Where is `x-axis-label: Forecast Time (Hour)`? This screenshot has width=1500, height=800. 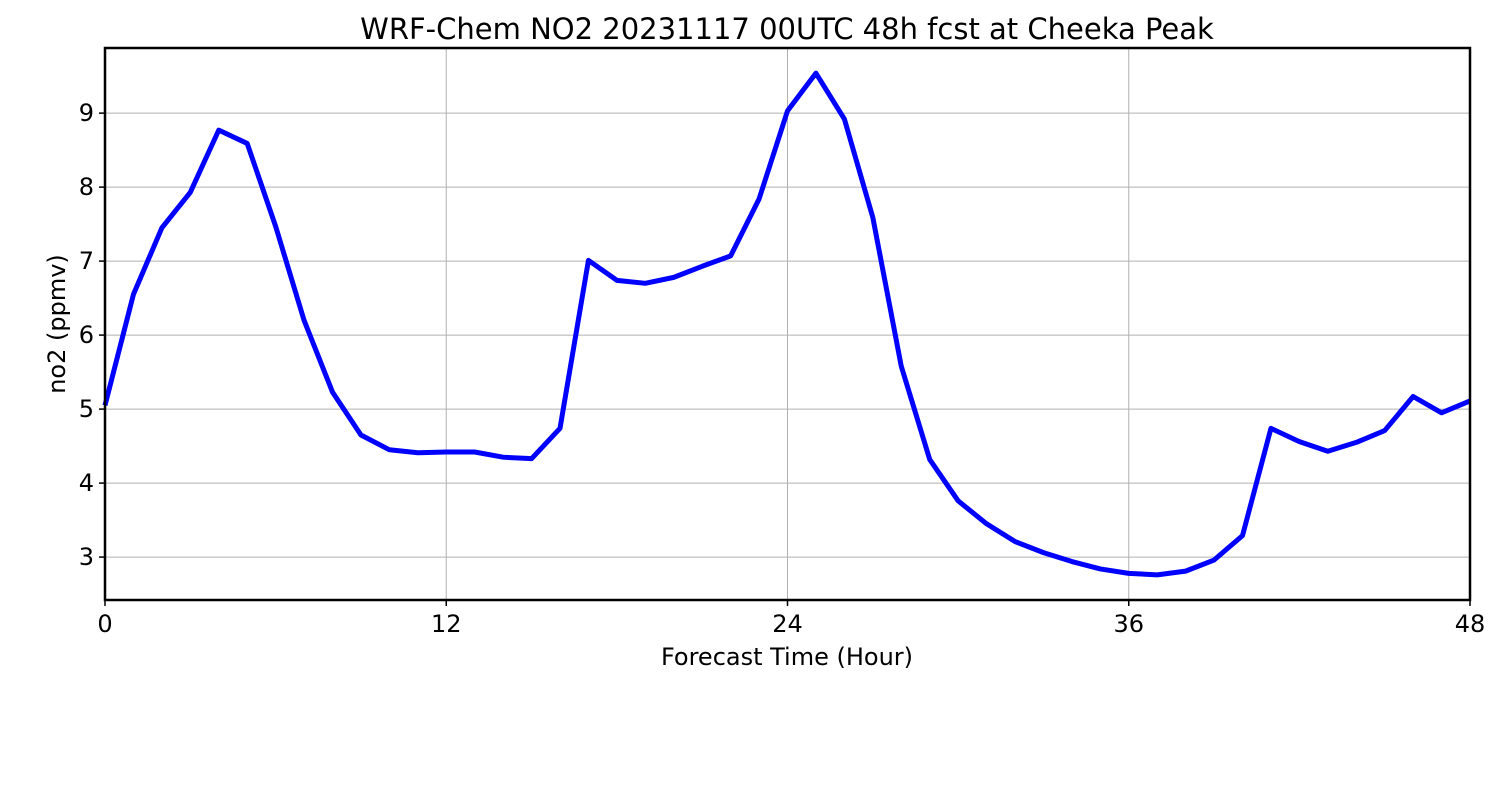
x-axis-label: Forecast Time (Hour) is located at coordinates (787, 657).